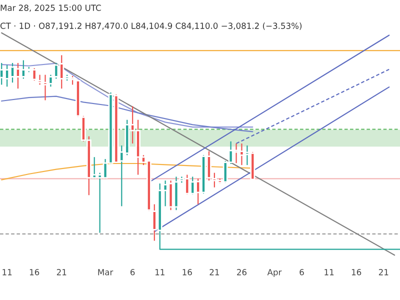  I want to click on x-tick-label: 26, so click(242, 272).